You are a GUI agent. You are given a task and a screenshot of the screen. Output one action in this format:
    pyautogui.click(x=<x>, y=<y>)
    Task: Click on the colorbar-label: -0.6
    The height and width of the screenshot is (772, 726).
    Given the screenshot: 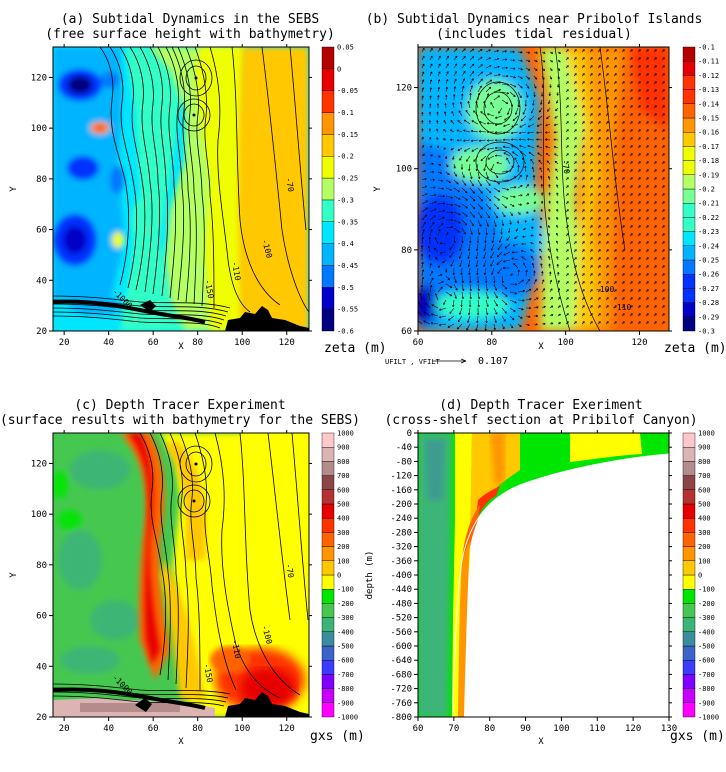 What is the action you would take?
    pyautogui.click(x=345, y=332)
    